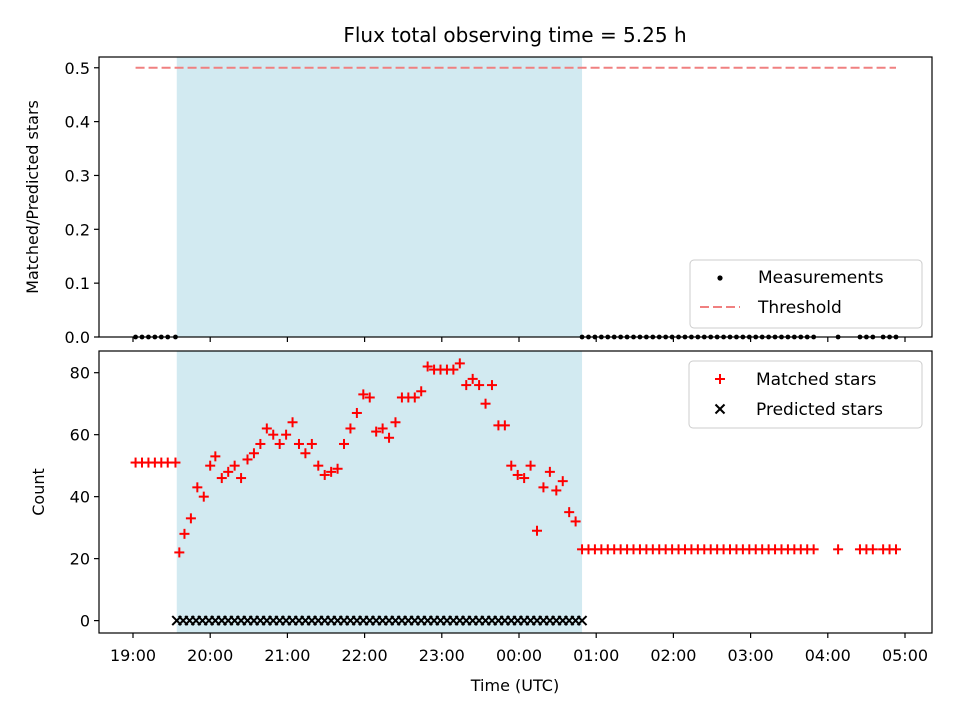 The image size is (960, 720). What do you see at coordinates (673, 655) in the screenshot?
I see `x-tick-label: 02:00` at bounding box center [673, 655].